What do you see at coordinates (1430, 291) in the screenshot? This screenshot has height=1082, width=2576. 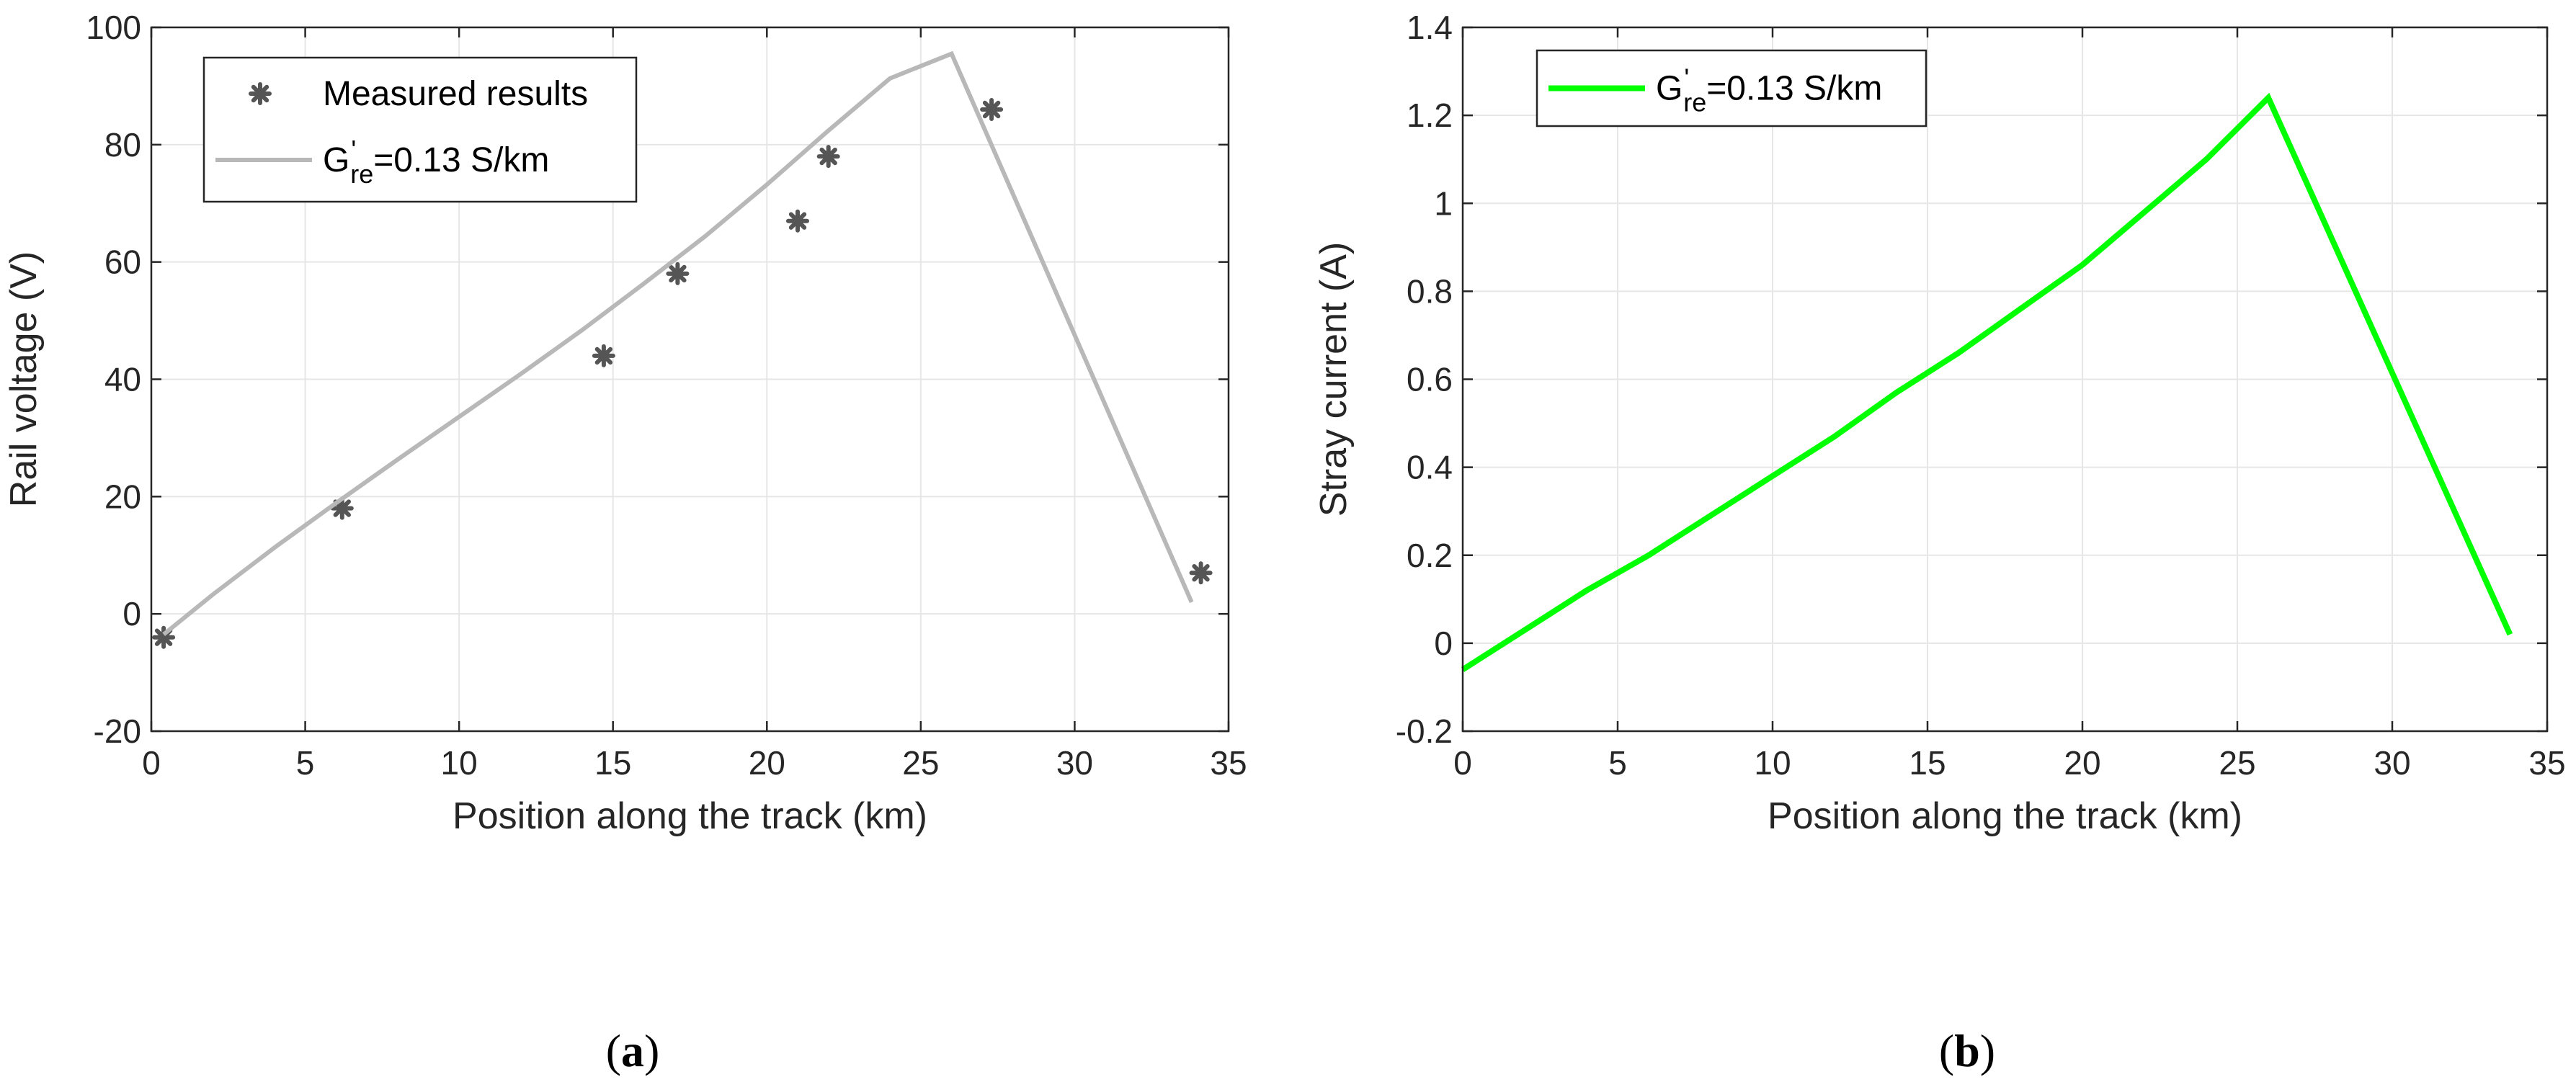 I see `y-tick-label: 0.8` at bounding box center [1430, 291].